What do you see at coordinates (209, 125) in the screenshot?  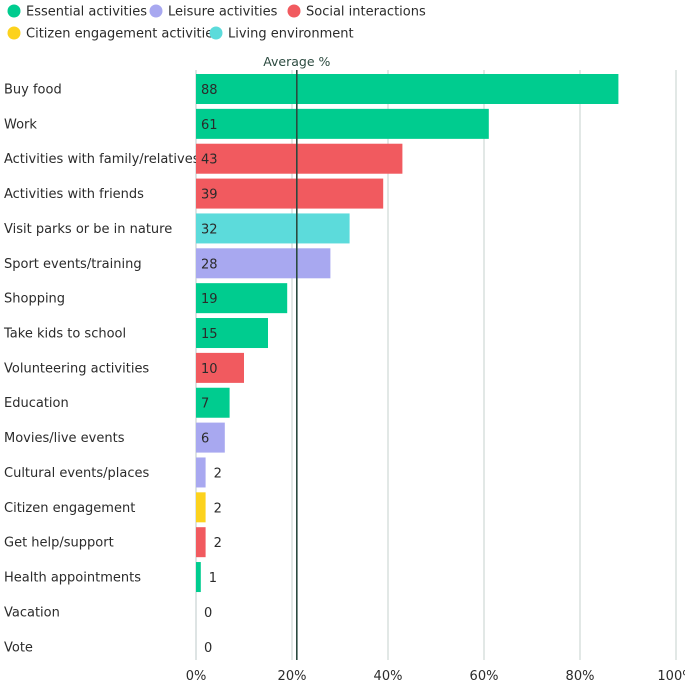 I see `value-label: 61` at bounding box center [209, 125].